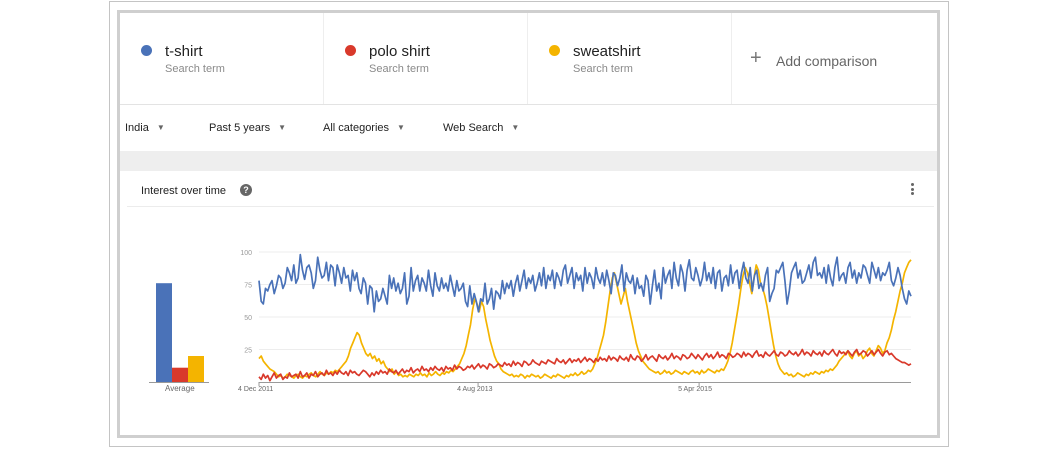  I want to click on x-tick-label: 4 Aug 2013, so click(475, 389).